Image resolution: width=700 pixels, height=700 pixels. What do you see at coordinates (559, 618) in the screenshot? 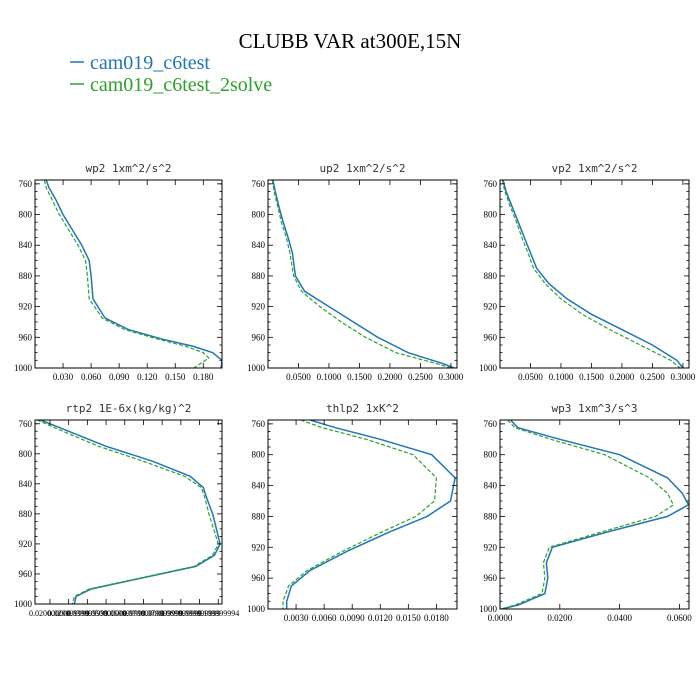
I see `xtick-label-5-1: 0.0200` at bounding box center [559, 618].